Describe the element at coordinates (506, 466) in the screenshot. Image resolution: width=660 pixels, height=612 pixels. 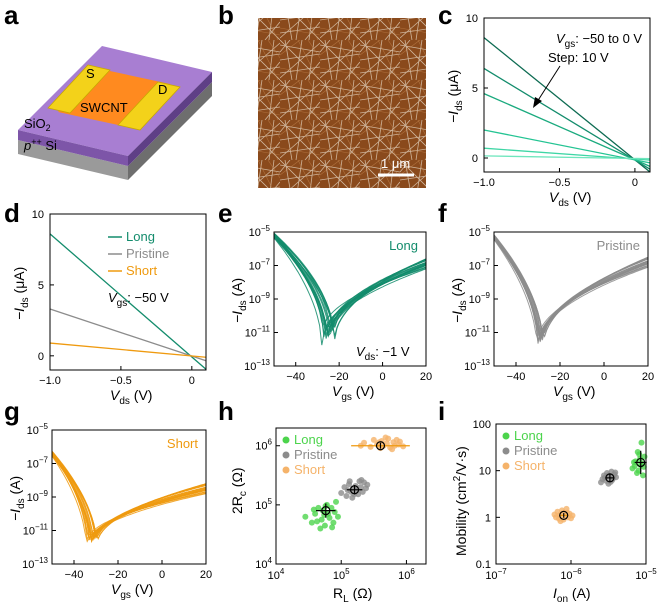
I see `legend-marker-short` at that location.